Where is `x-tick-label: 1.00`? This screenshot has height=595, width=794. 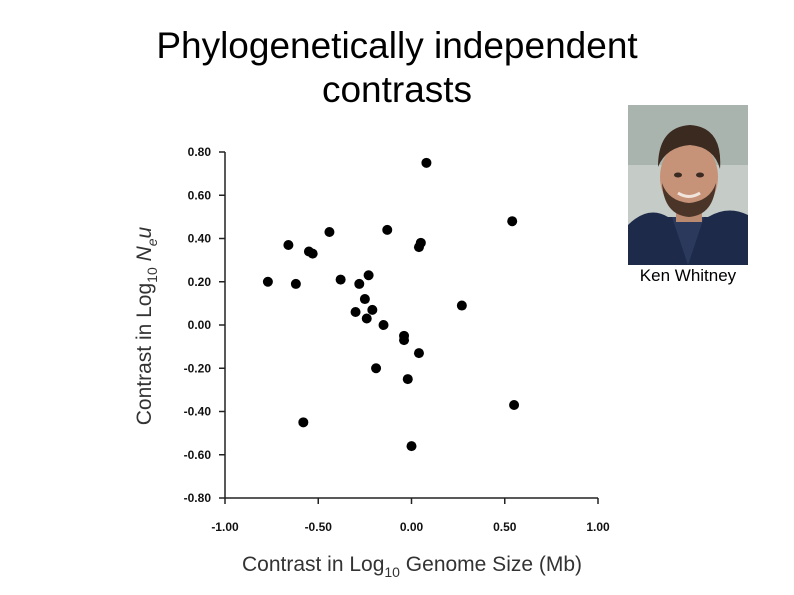 x-tick-label: 1.00 is located at coordinates (598, 527).